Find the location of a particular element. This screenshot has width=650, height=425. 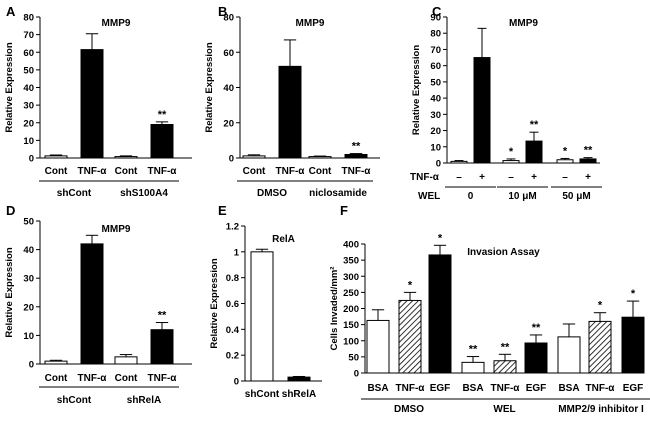

panel-letter: F is located at coordinates (344, 210).